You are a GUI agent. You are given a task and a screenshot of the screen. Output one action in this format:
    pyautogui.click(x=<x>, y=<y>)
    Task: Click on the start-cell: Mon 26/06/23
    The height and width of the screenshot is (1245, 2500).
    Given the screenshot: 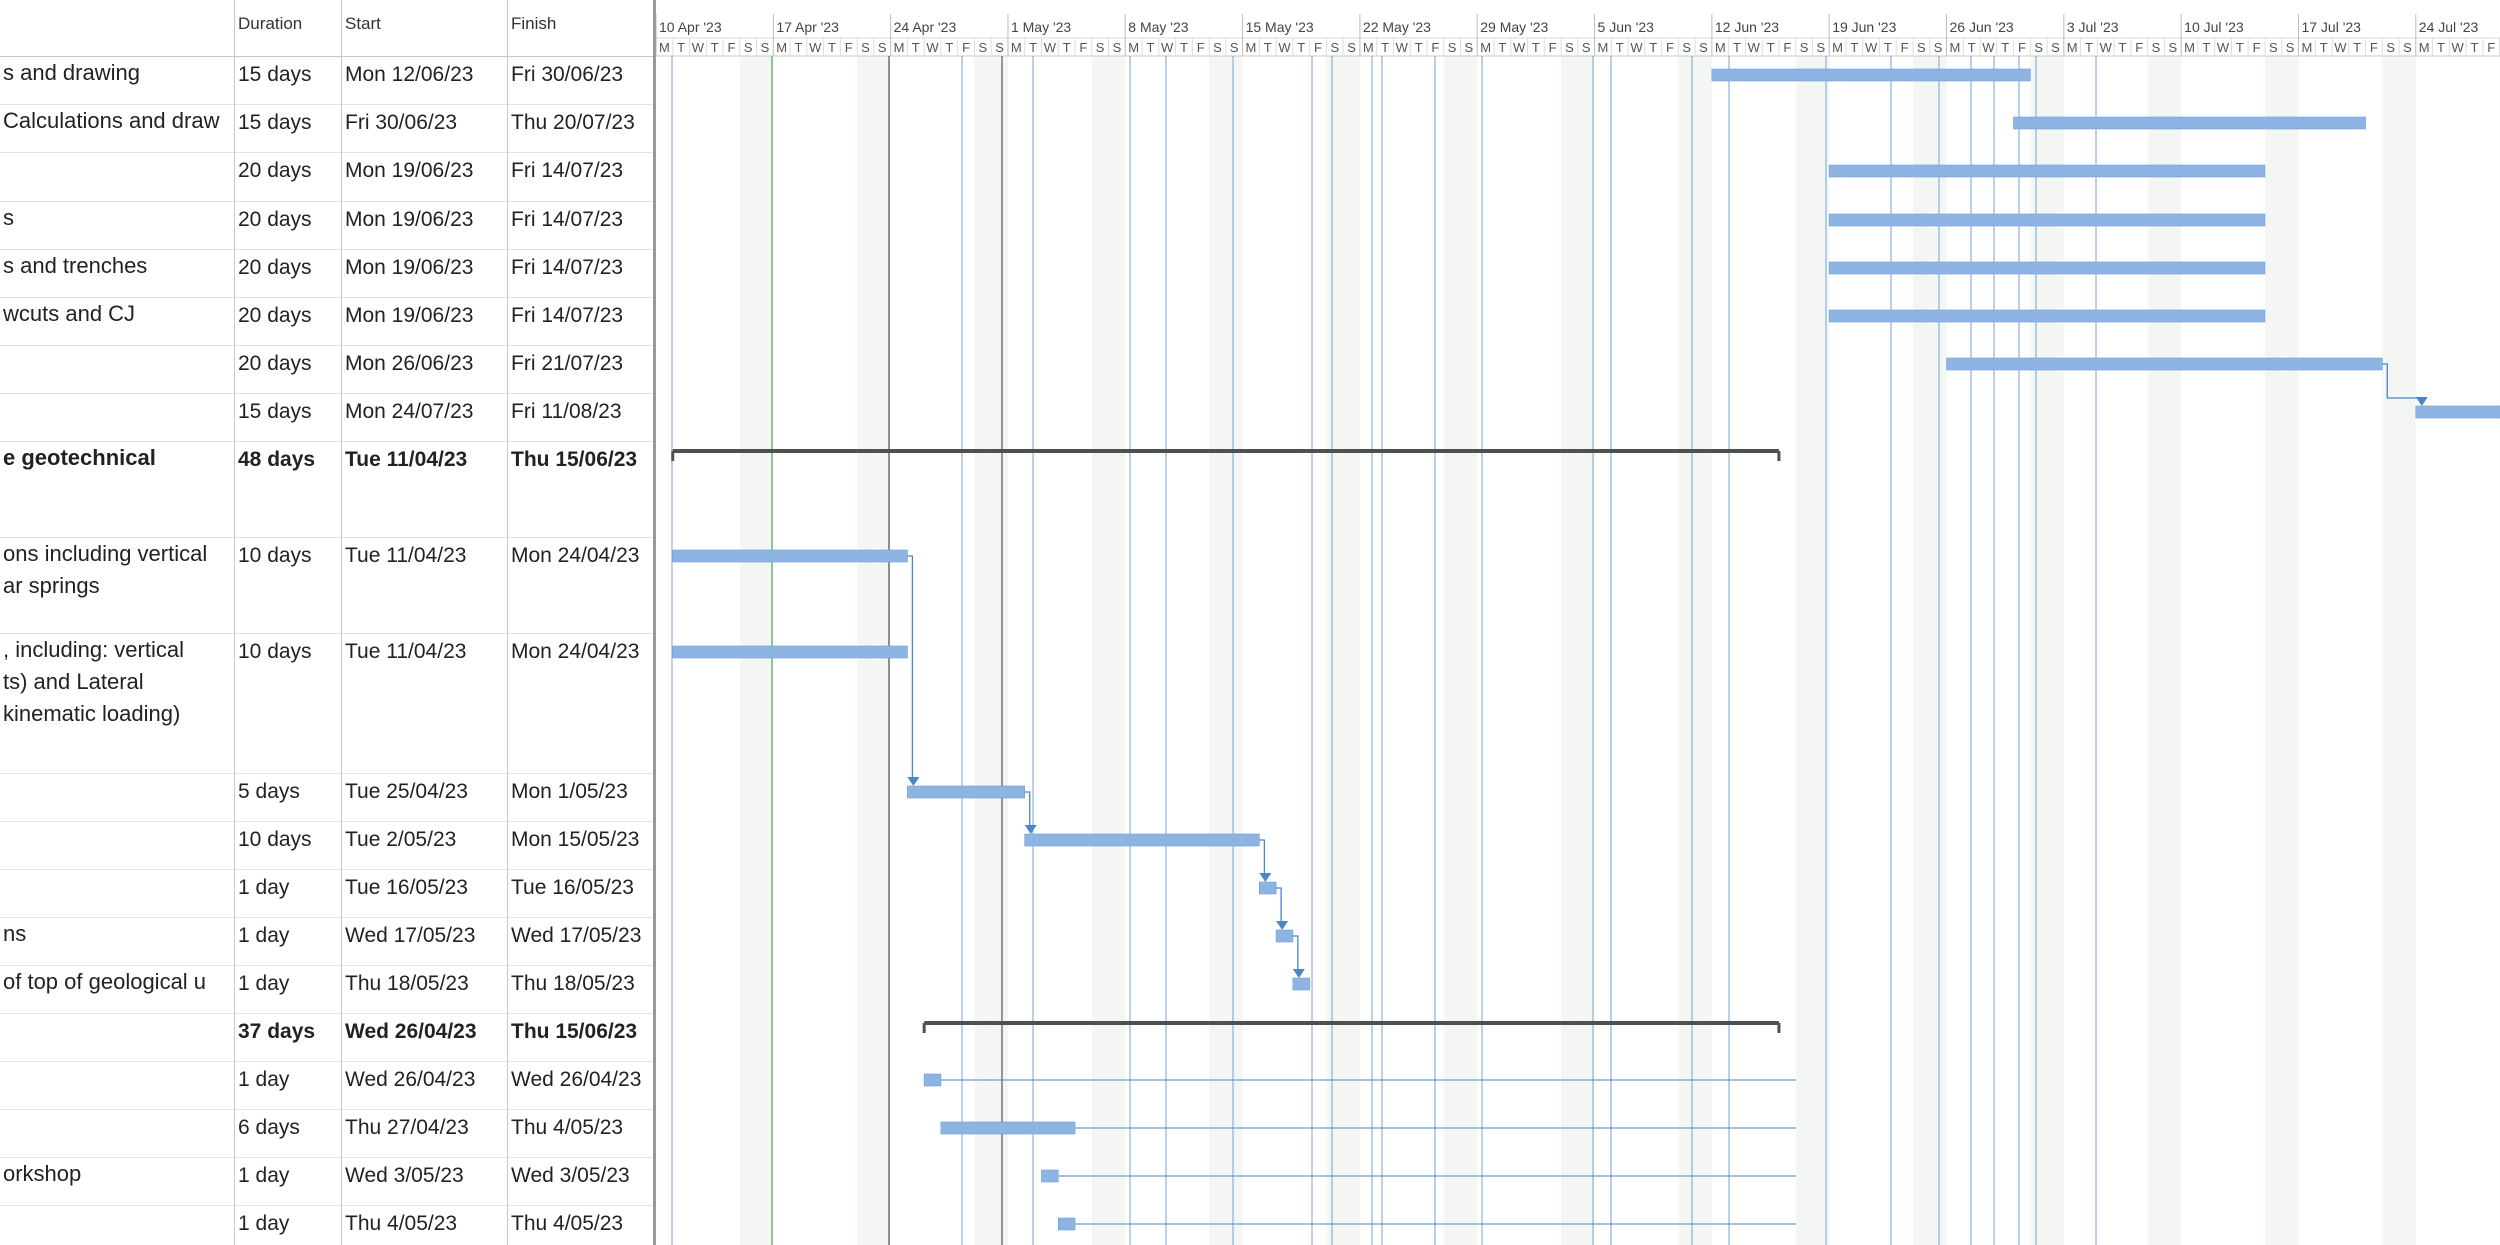 What is the action you would take?
    pyautogui.click(x=425, y=369)
    